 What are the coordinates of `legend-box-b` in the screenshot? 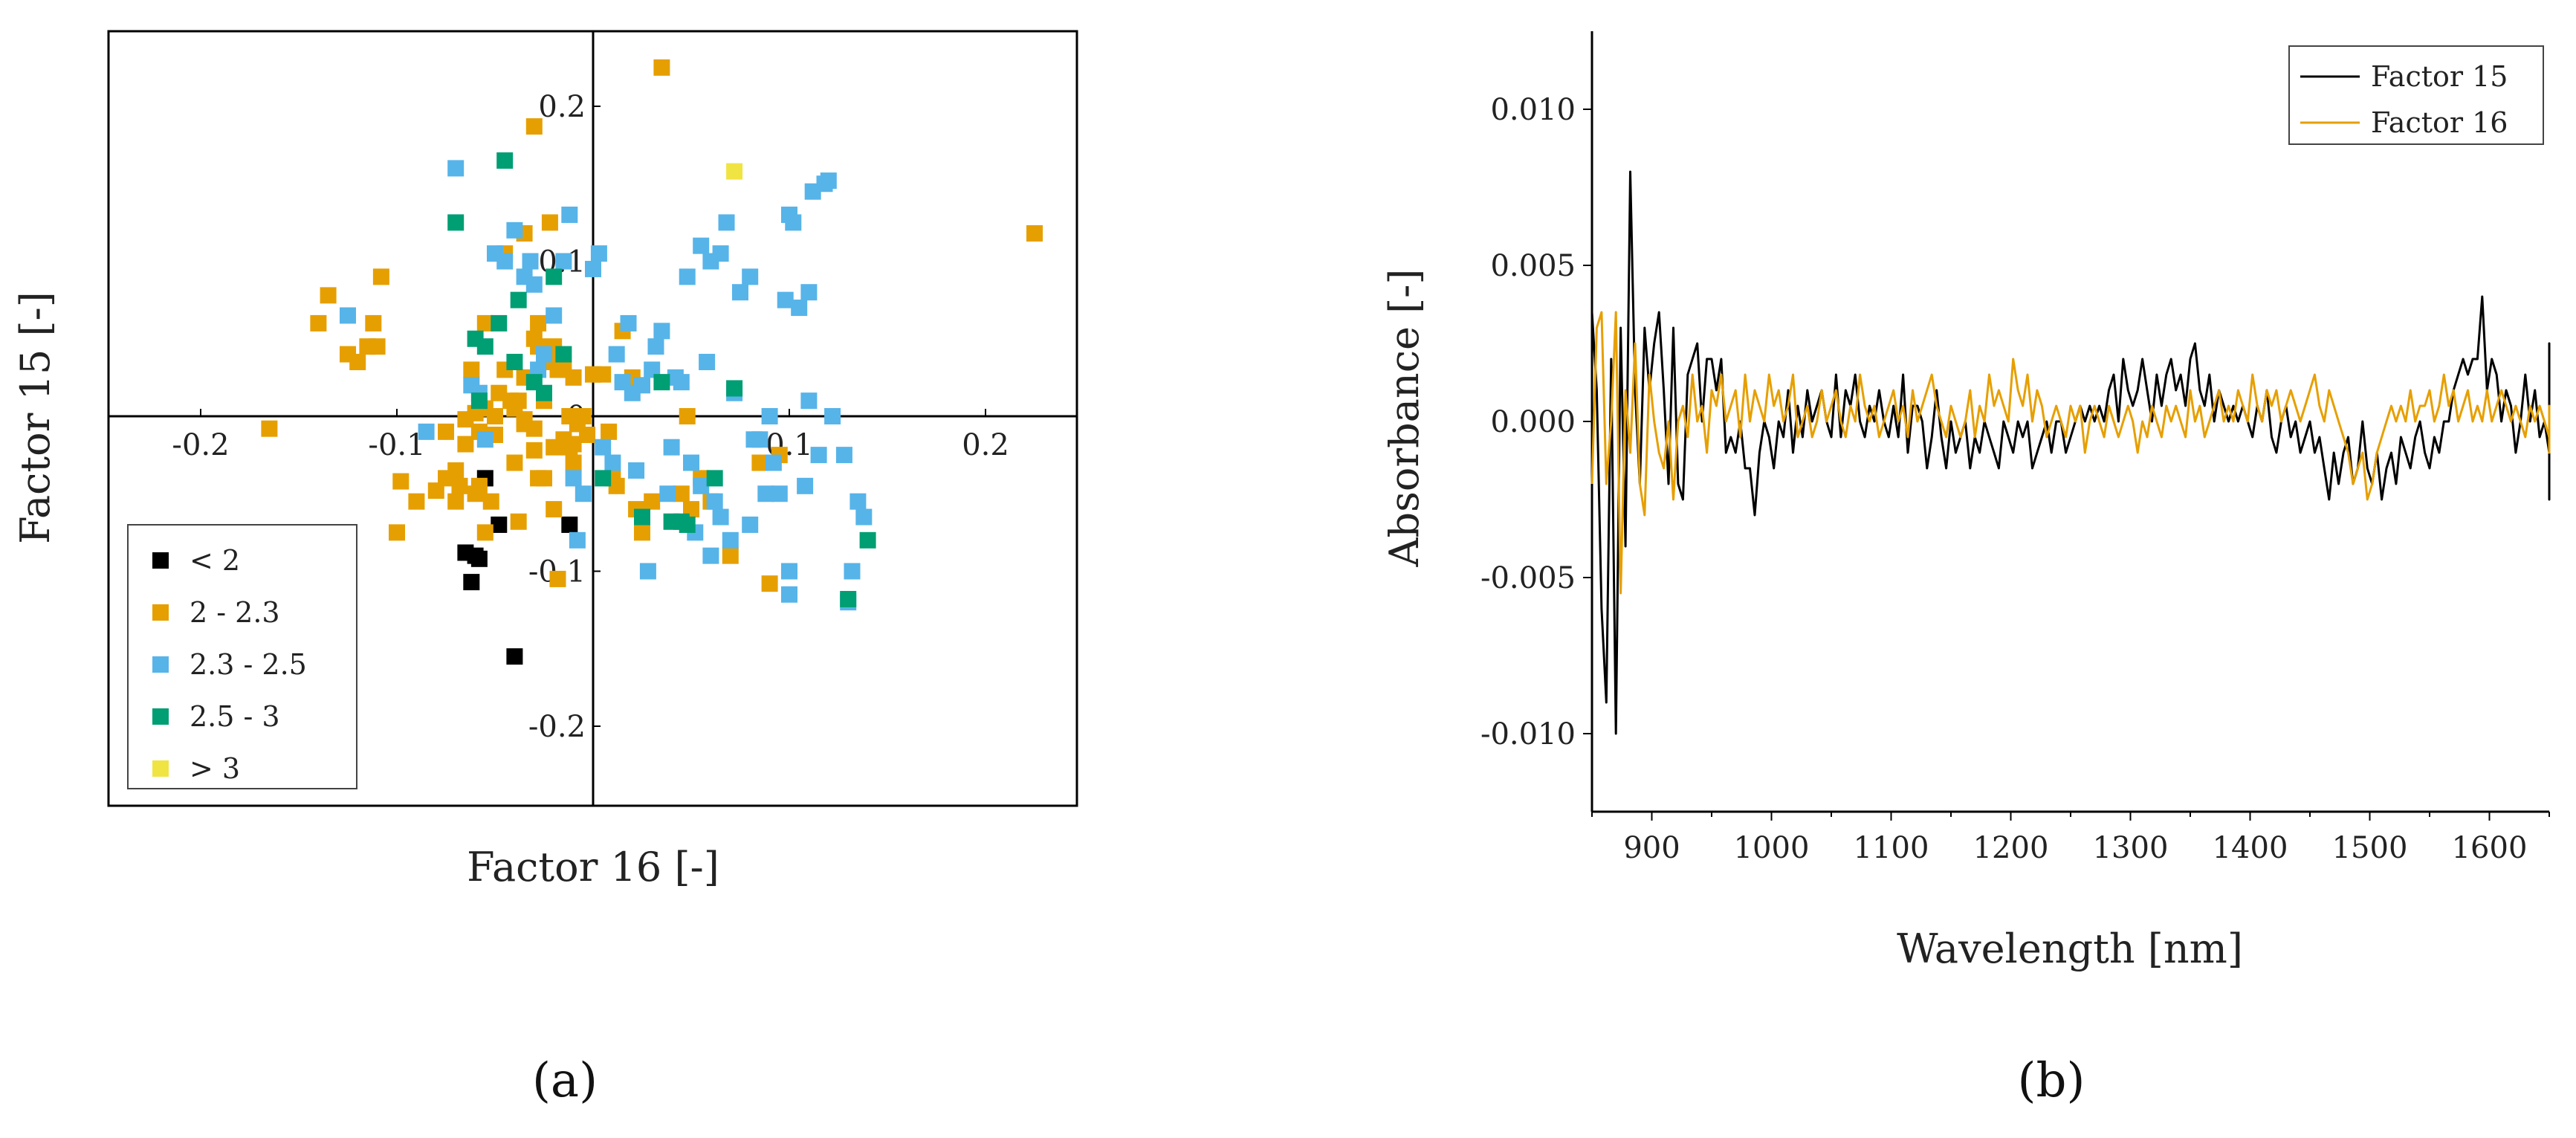 It's located at (2416, 95).